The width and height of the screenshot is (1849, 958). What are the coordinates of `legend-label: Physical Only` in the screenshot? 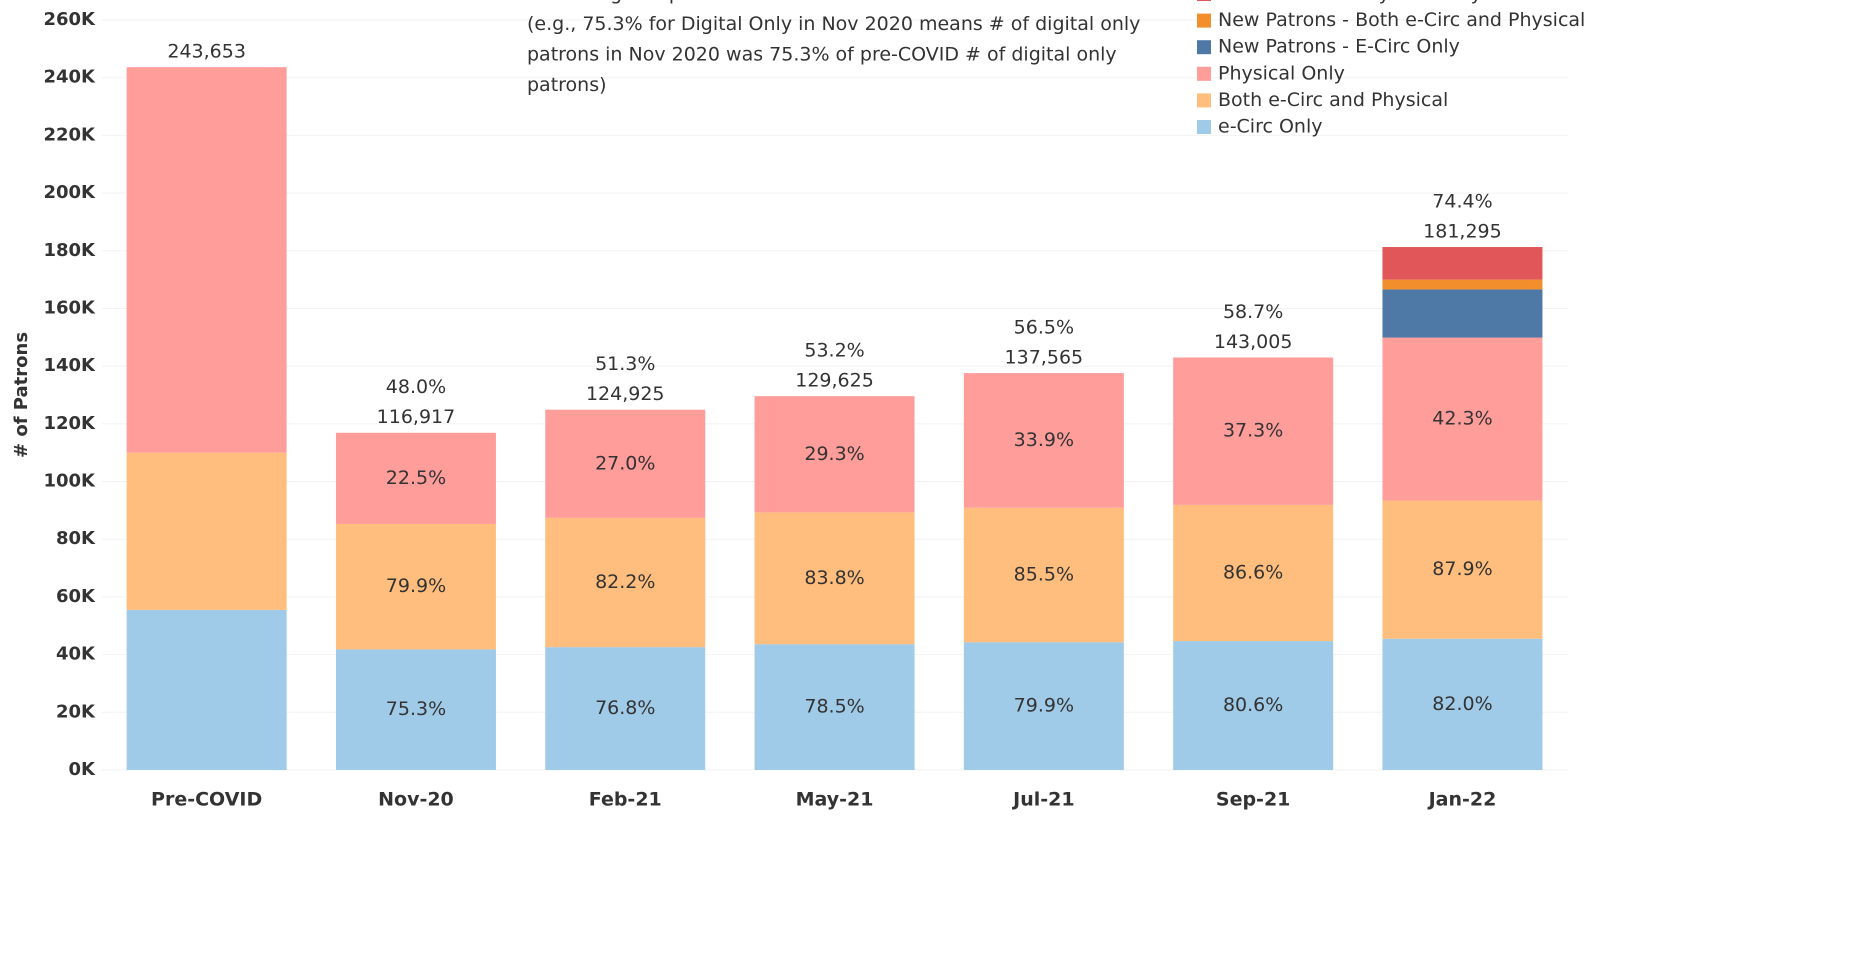 It's located at (1281, 73).